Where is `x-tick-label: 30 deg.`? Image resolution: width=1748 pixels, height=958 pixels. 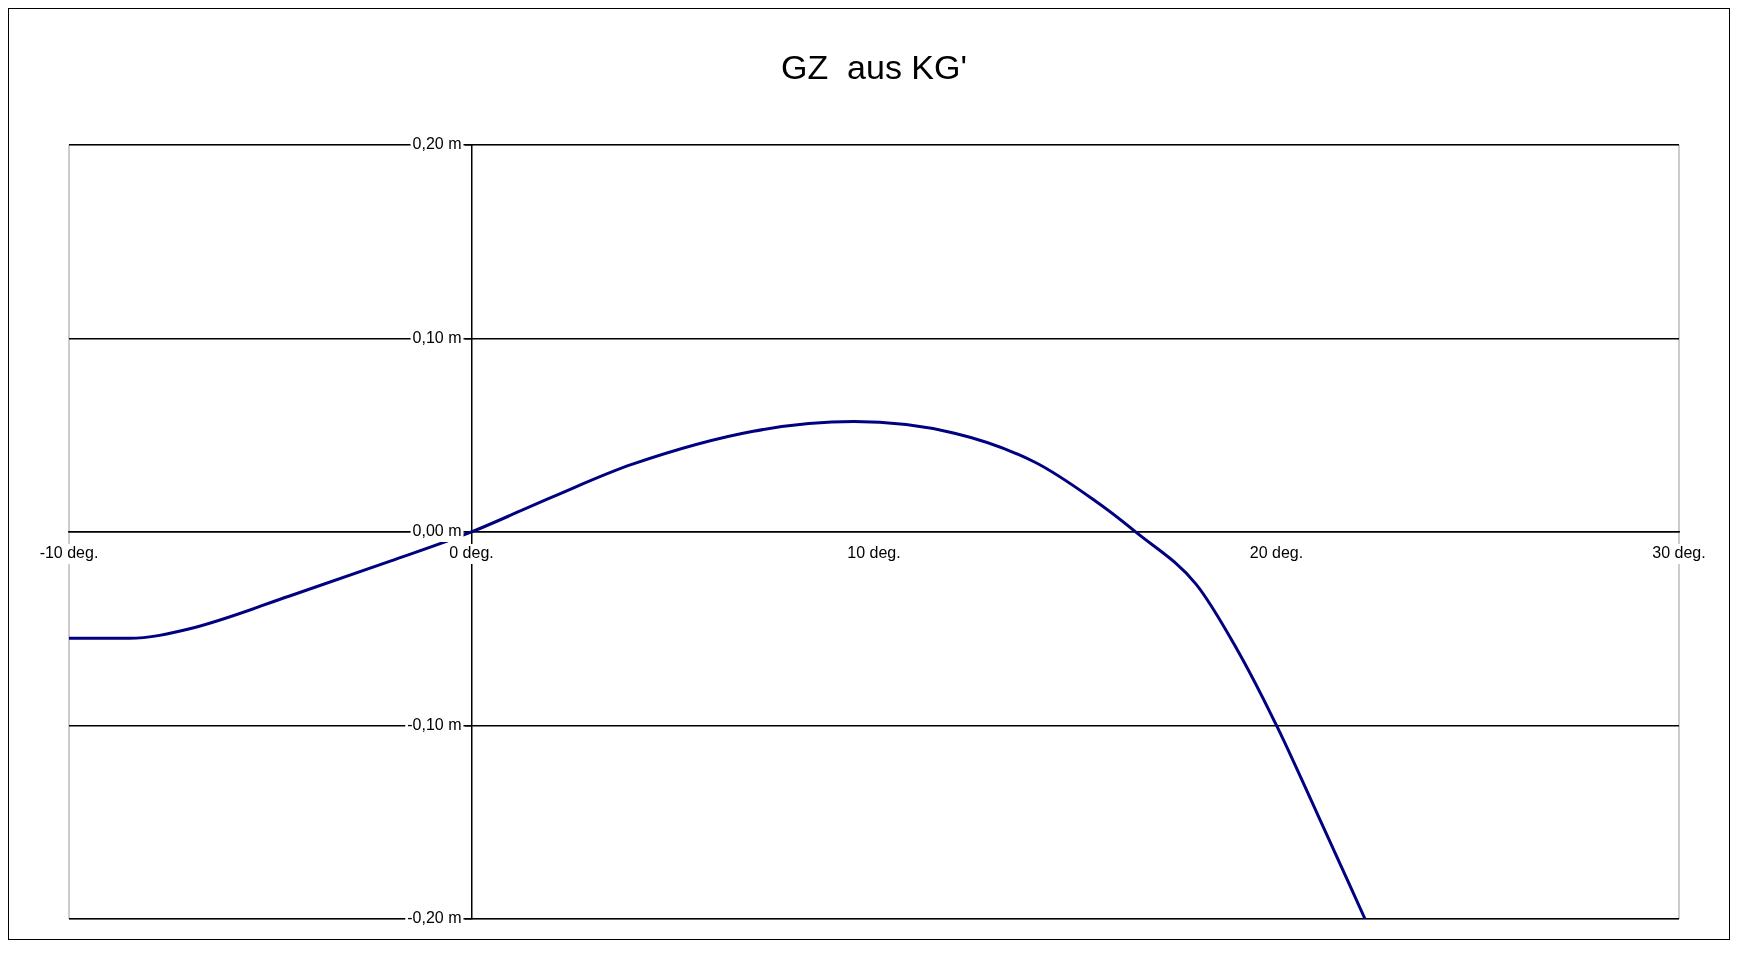
x-tick-label: 30 deg. is located at coordinates (1679, 553).